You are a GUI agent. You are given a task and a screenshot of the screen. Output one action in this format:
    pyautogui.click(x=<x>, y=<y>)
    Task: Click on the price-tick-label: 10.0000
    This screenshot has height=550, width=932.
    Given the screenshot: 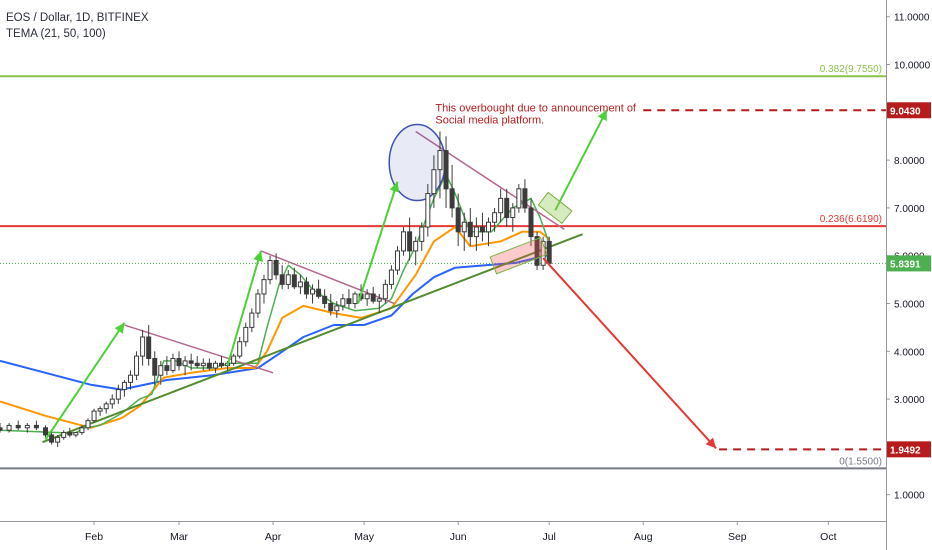 What is the action you would take?
    pyautogui.click(x=912, y=66)
    